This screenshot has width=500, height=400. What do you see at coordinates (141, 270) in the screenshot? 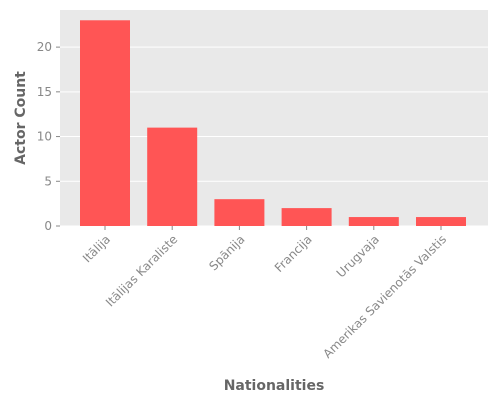
I see `x-tick-label: Itālijas Karaliste` at bounding box center [141, 270].